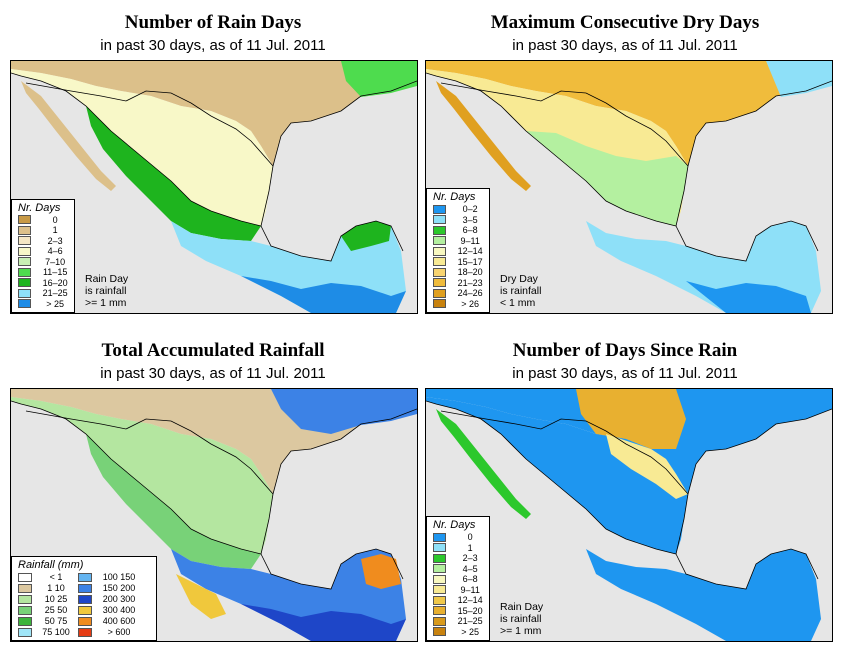 The height and width of the screenshot is (658, 846). I want to click on legend-entry: 0, so click(43, 220).